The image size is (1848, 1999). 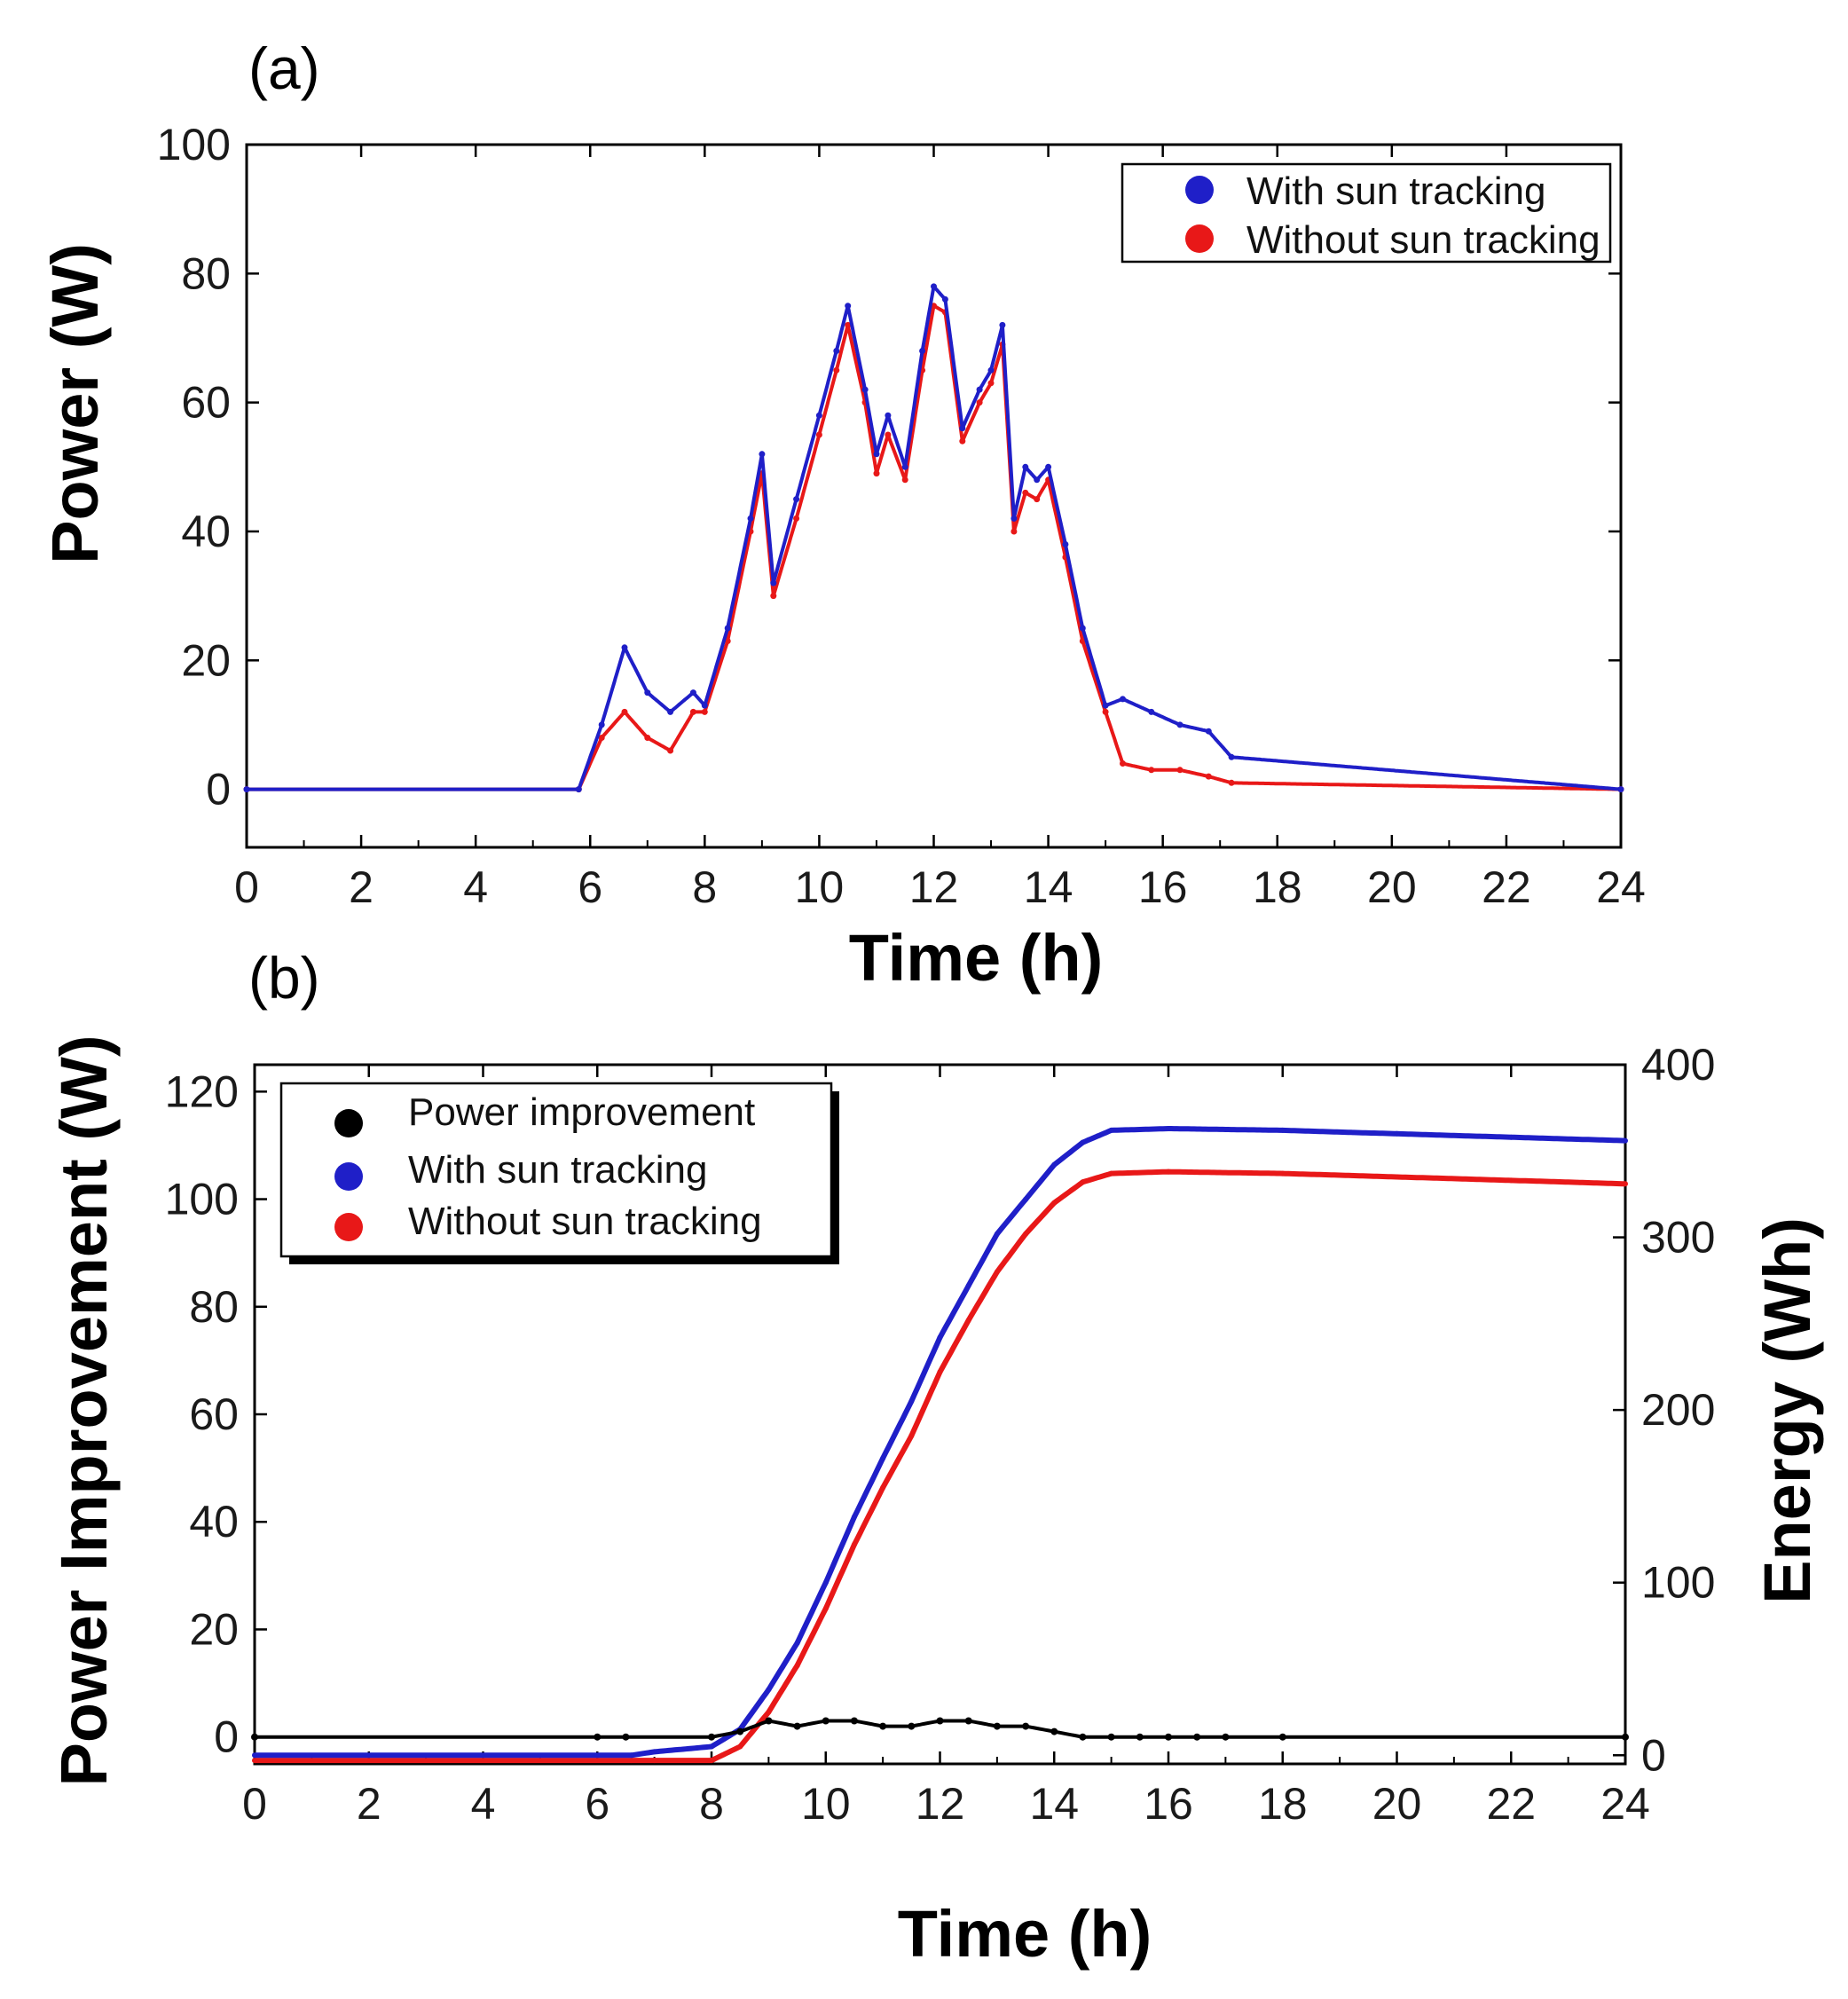 What do you see at coordinates (597, 1804) in the screenshot?
I see `panel-b-x-tick-label: 6` at bounding box center [597, 1804].